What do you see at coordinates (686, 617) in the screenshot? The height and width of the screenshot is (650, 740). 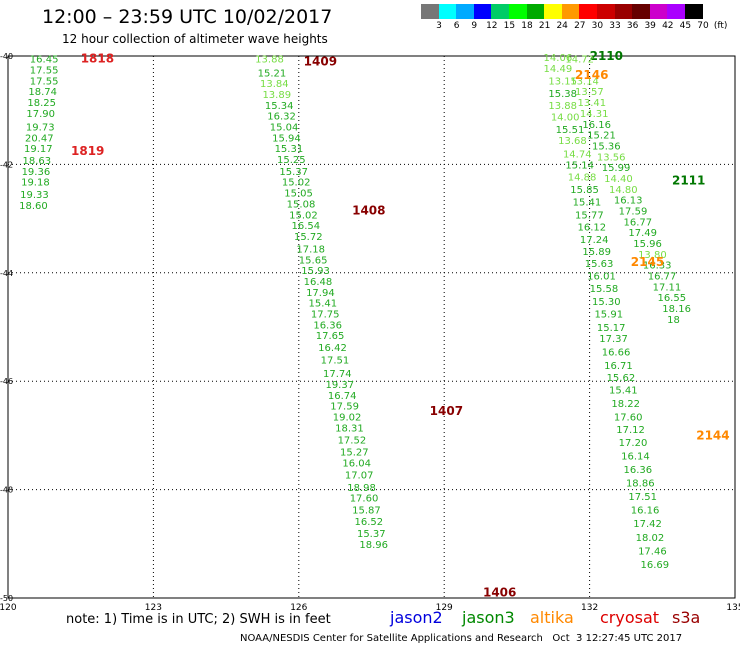 I see `legend-s3a: s3a` at bounding box center [686, 617].